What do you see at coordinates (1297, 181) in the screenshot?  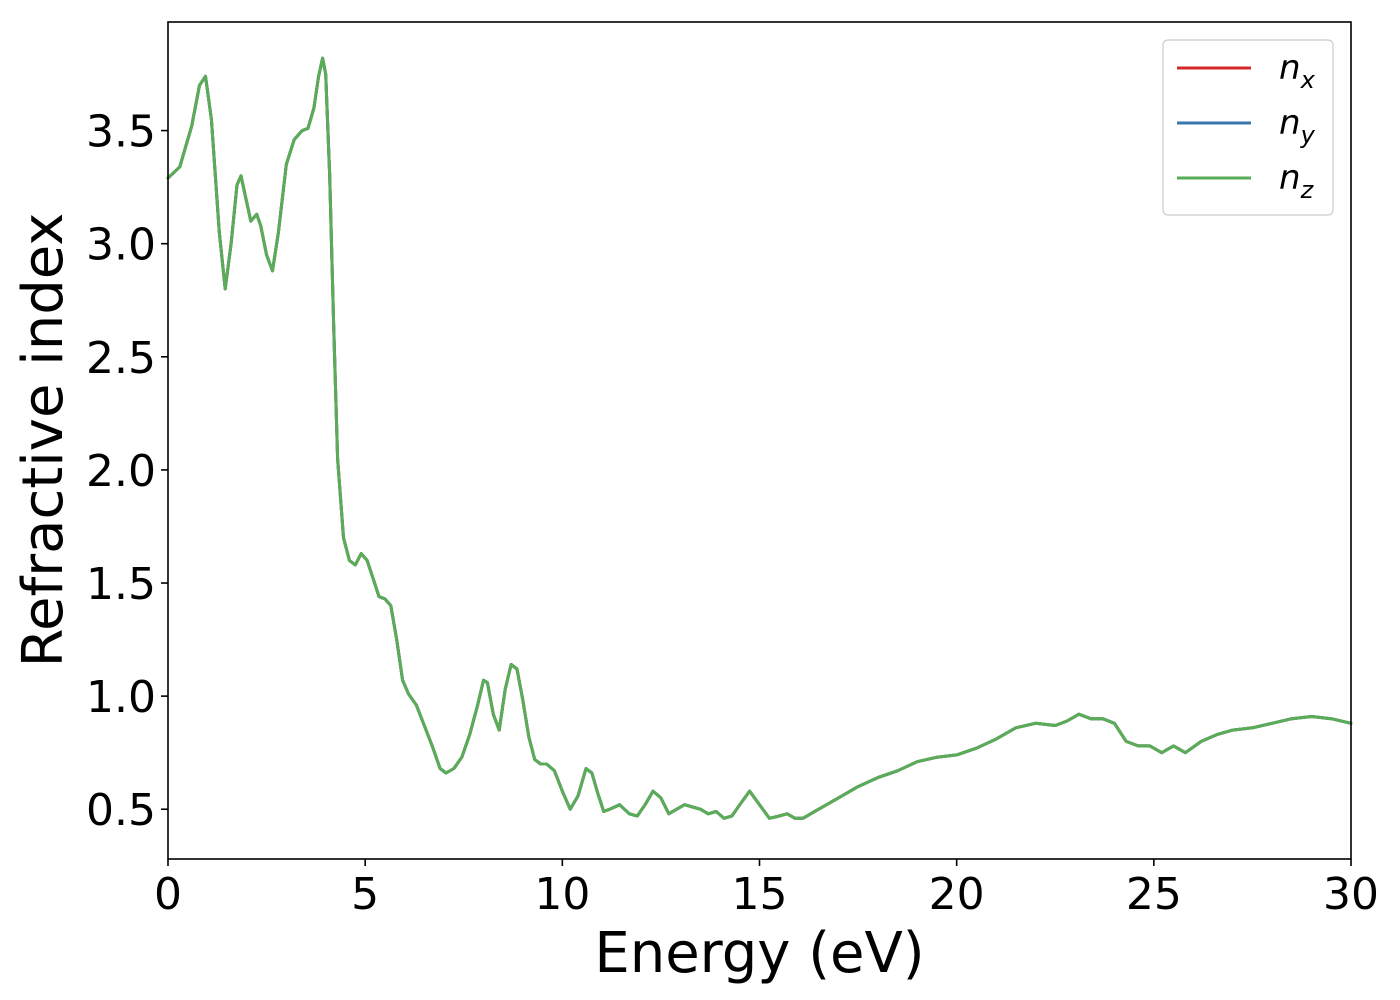 I see `legend-label-nz: nz` at bounding box center [1297, 181].